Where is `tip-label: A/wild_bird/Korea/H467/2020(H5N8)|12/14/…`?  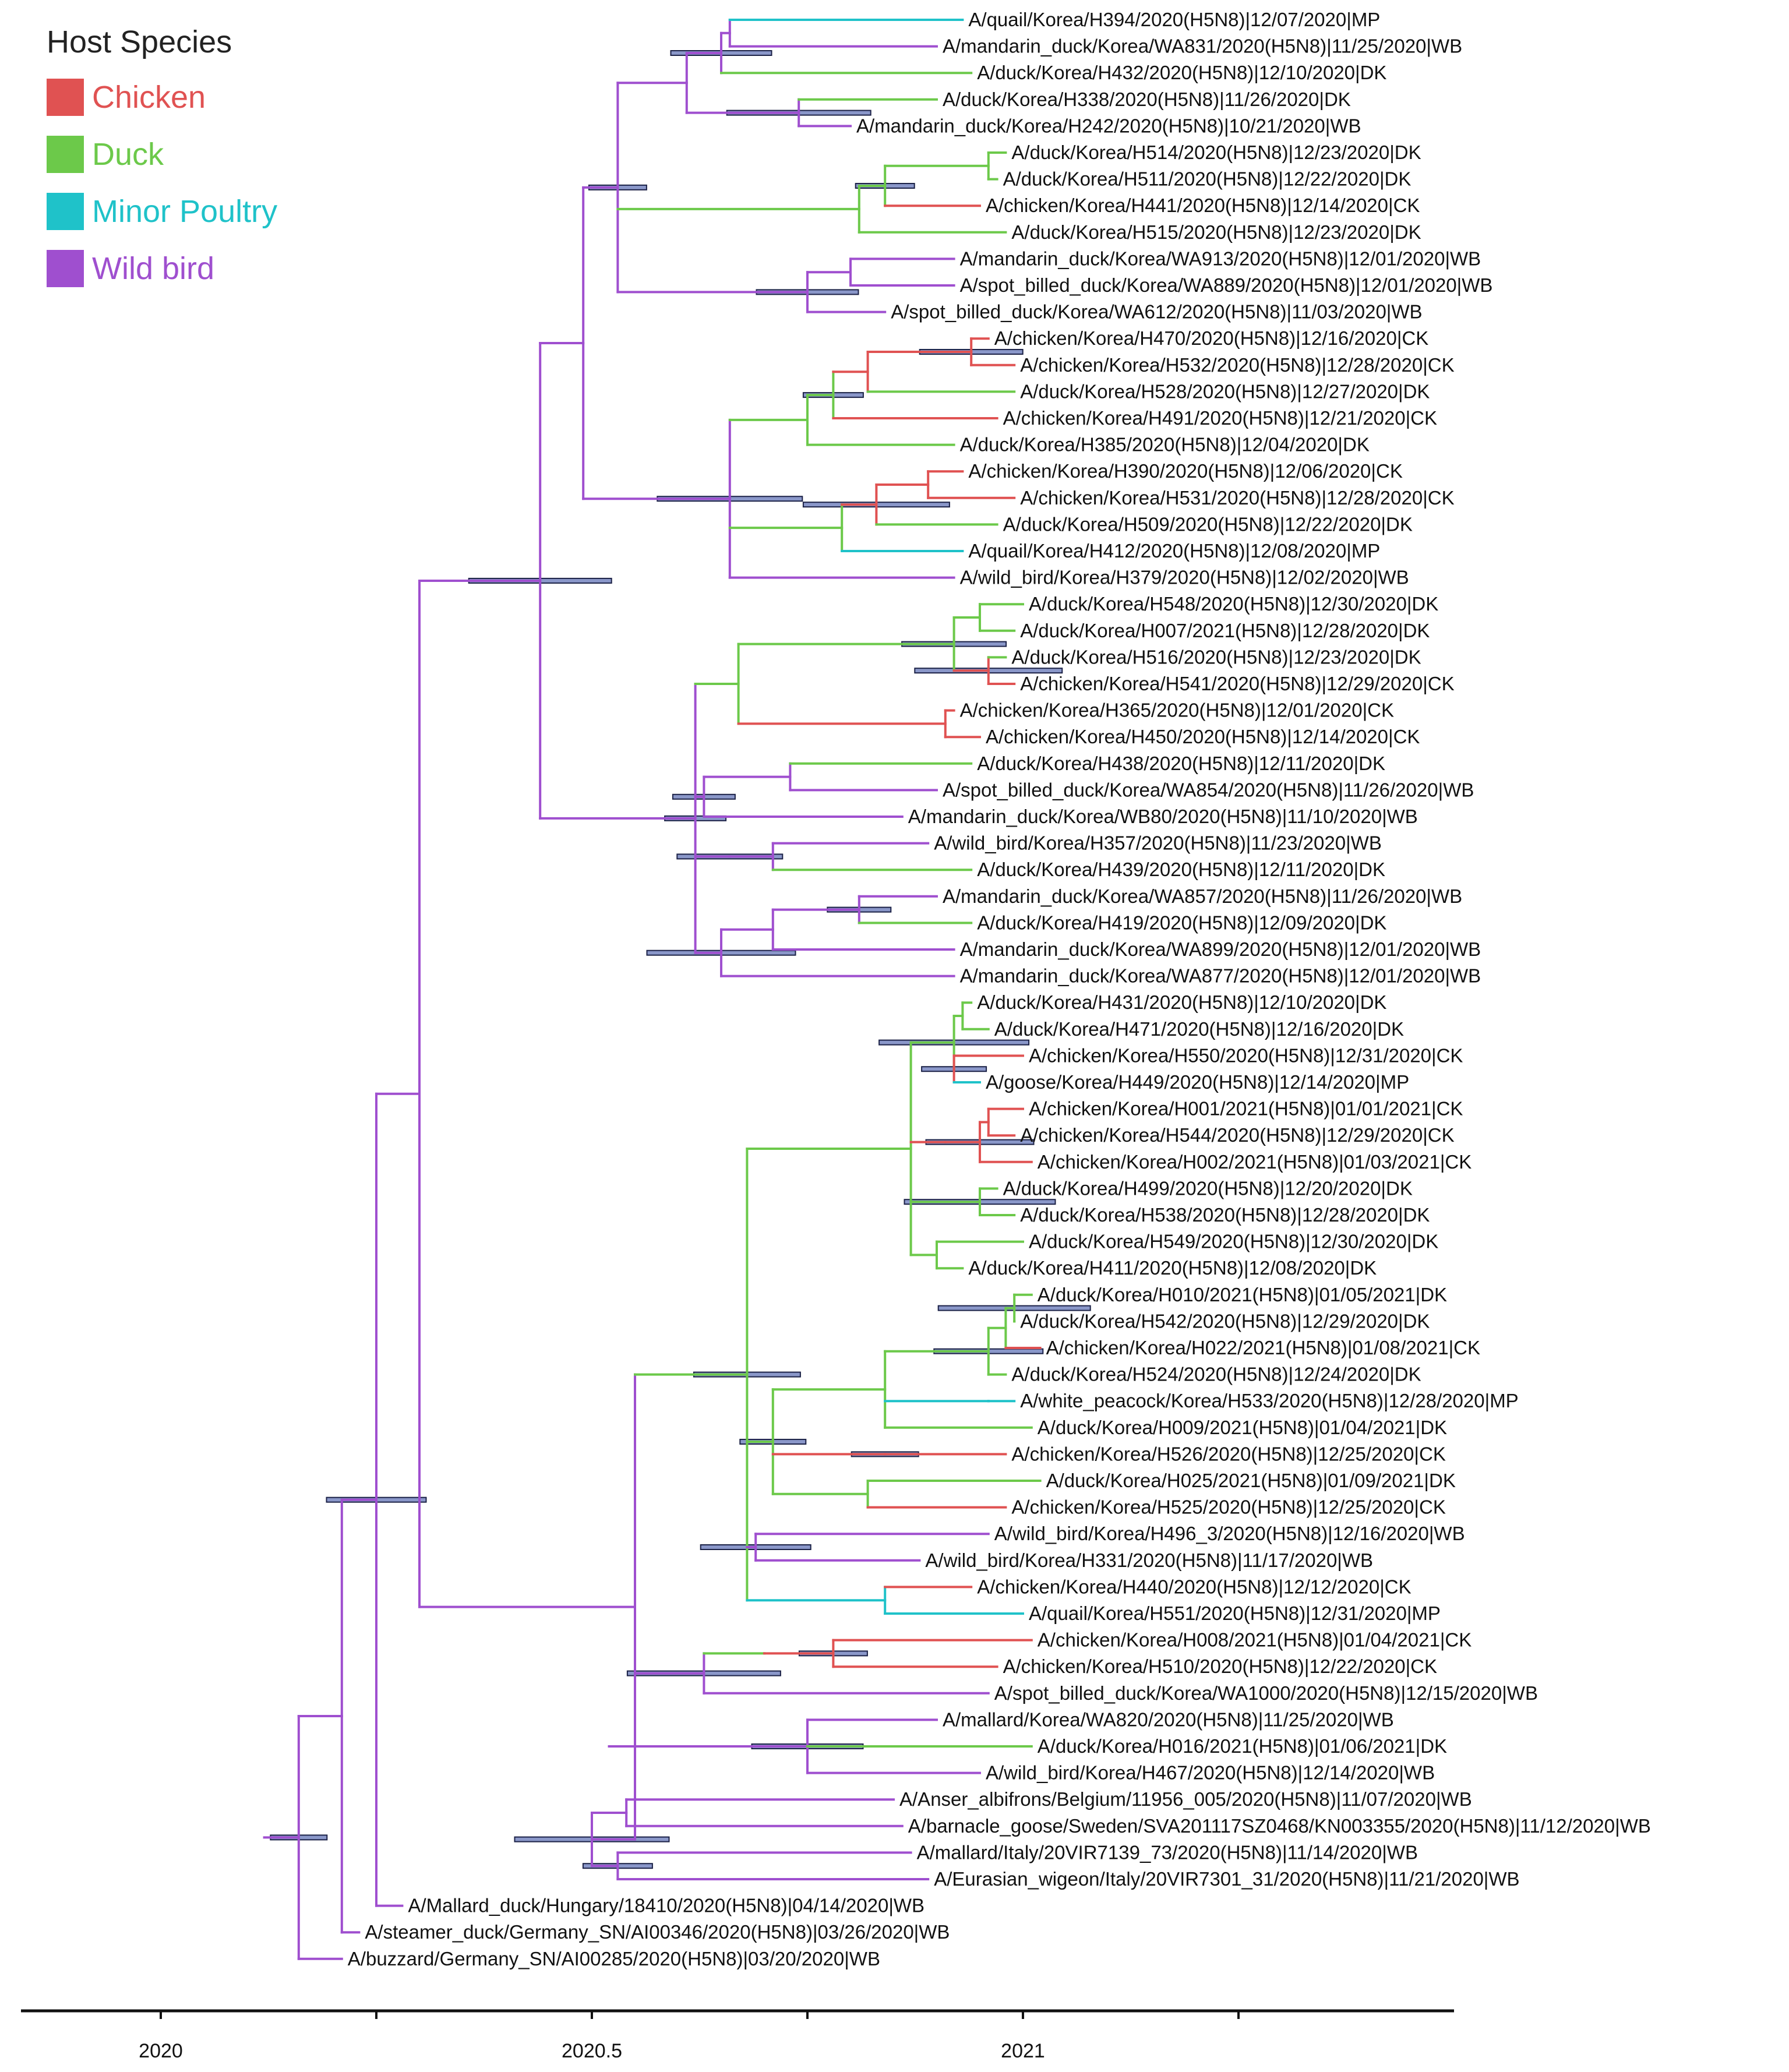 tip-label: A/wild_bird/Korea/H467/2020(H5N8)|12/14/… is located at coordinates (1210, 1773).